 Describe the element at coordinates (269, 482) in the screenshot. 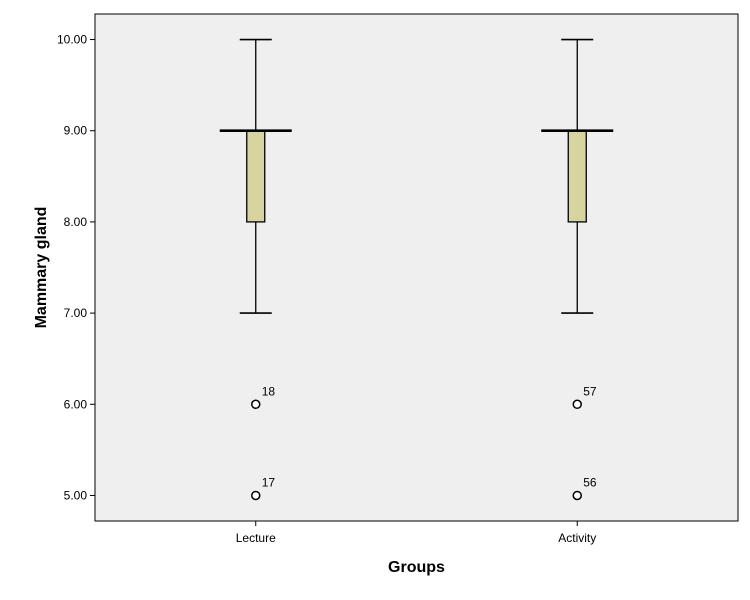

I see `outlier-label: 17` at that location.